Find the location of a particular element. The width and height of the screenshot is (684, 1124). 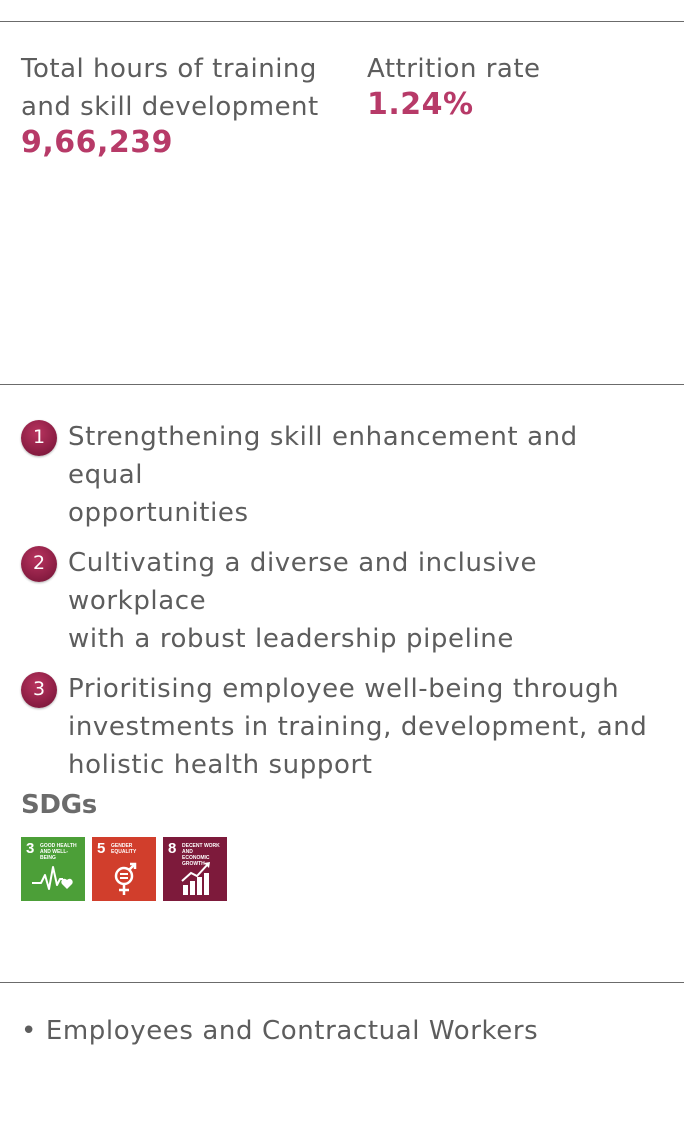

sdg-name-line: GENDER is located at coordinates (122, 846).